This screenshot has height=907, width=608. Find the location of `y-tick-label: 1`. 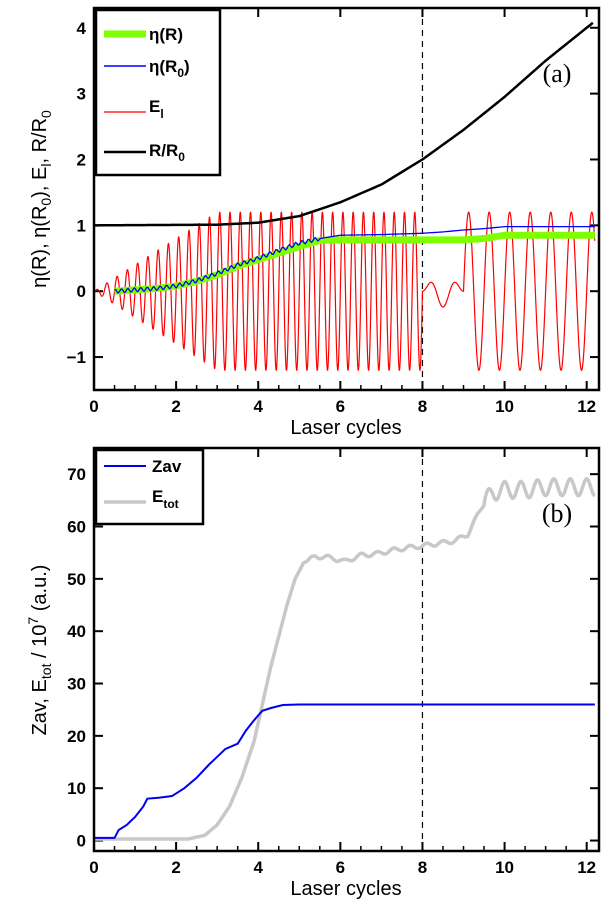

y-tick-label: 1 is located at coordinates (81, 225).